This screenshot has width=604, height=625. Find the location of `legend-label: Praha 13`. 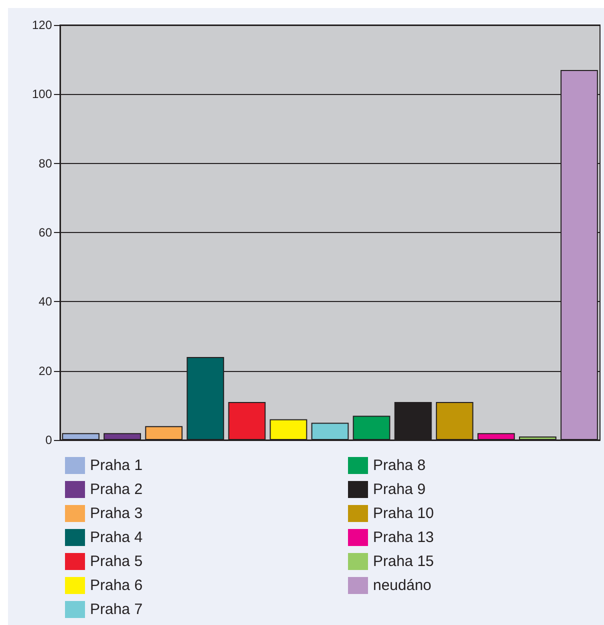

legend-label: Praha 13 is located at coordinates (403, 537).